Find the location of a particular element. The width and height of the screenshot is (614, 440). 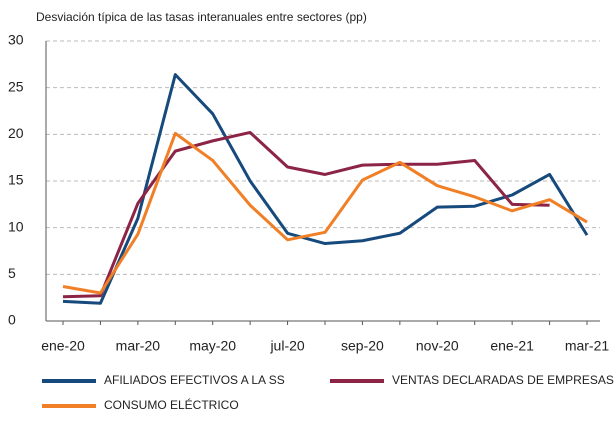

legend-label: AFILIADOS EFECTIVOS A LA SS is located at coordinates (194, 380).